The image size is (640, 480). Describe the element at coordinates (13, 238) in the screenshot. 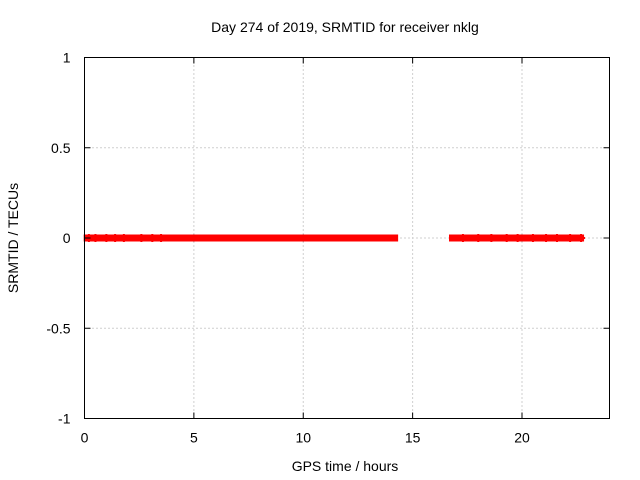

I see `y-axis-label: SRMTID / TECUs` at that location.